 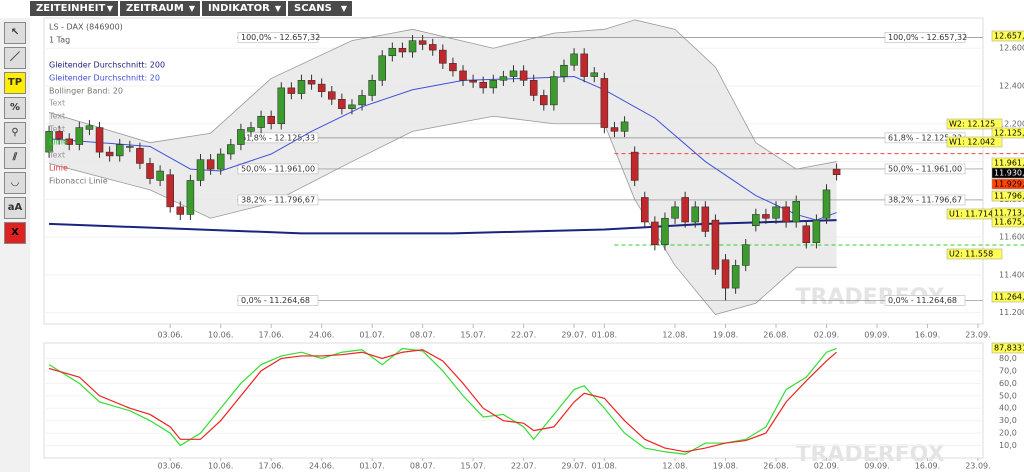 I want to click on x-tick-label: 15.07., so click(x=472, y=466).